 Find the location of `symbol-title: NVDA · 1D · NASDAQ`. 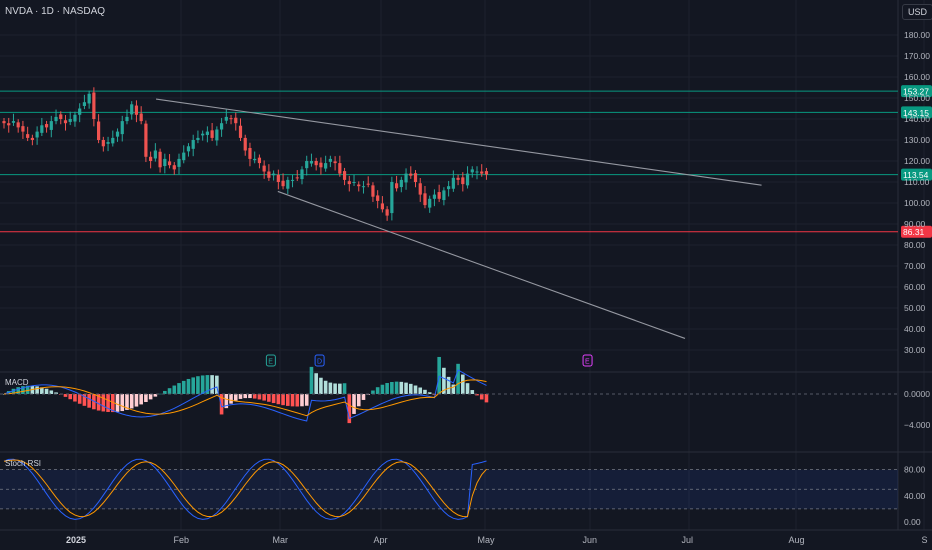

symbol-title: NVDA · 1D · NASDAQ is located at coordinates (55, 11).